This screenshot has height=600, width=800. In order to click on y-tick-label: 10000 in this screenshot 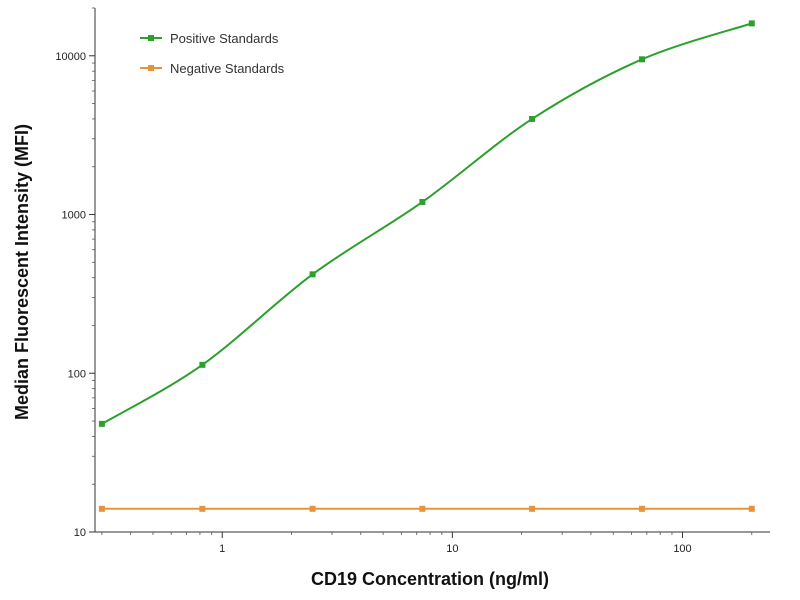, I will do `click(70, 57)`.